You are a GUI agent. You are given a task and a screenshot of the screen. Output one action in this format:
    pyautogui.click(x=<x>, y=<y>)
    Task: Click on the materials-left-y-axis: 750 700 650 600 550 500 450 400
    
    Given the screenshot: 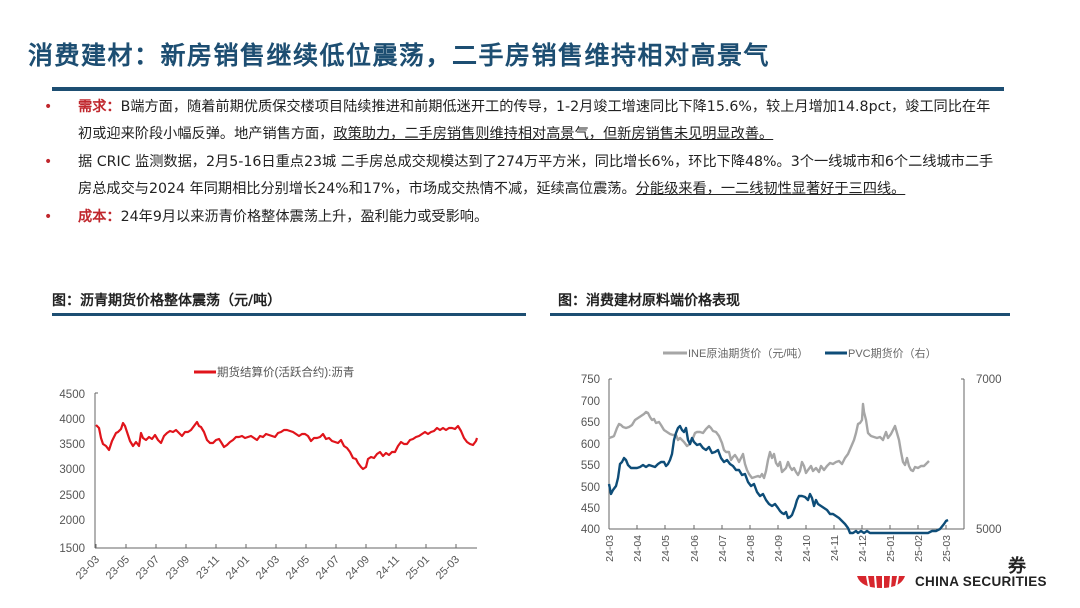 What is the action you would take?
    pyautogui.click(x=590, y=455)
    